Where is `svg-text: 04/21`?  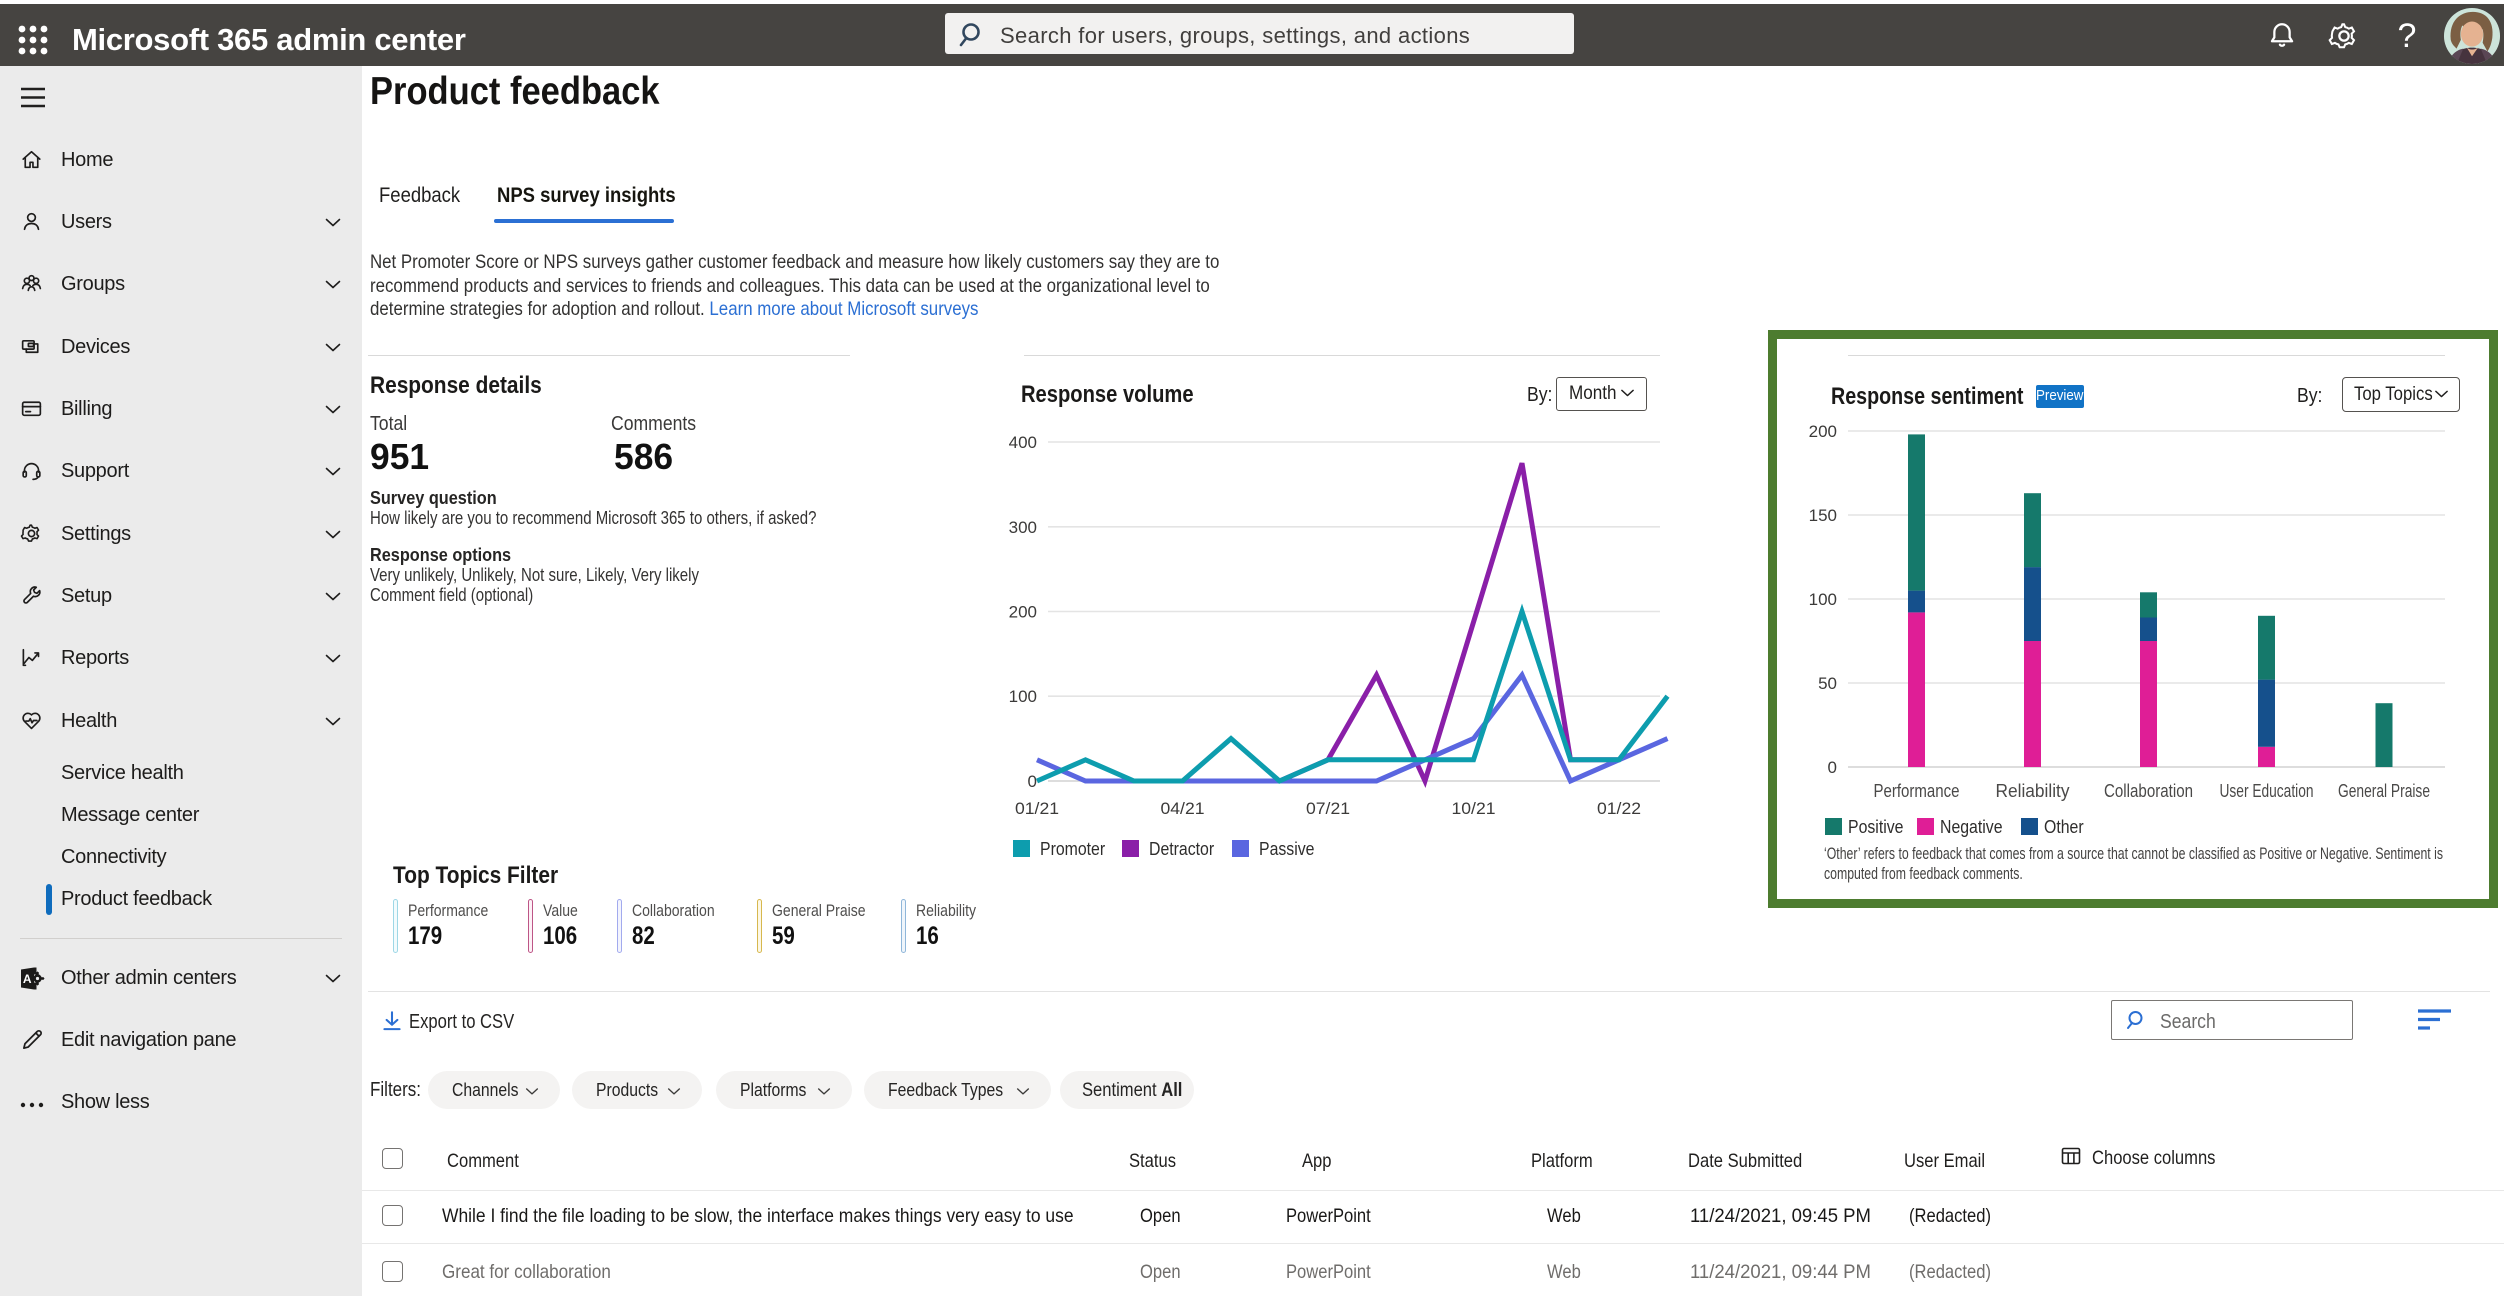 svg-text: 04/21 is located at coordinates (1183, 808).